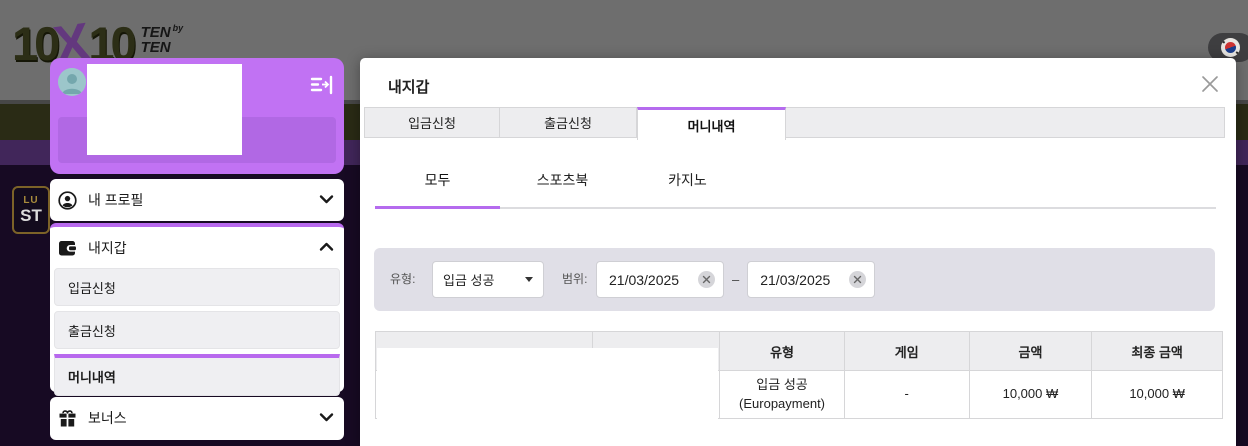 Image resolution: width=1248 pixels, height=446 pixels. I want to click on chevron-up-icon, so click(326, 248).